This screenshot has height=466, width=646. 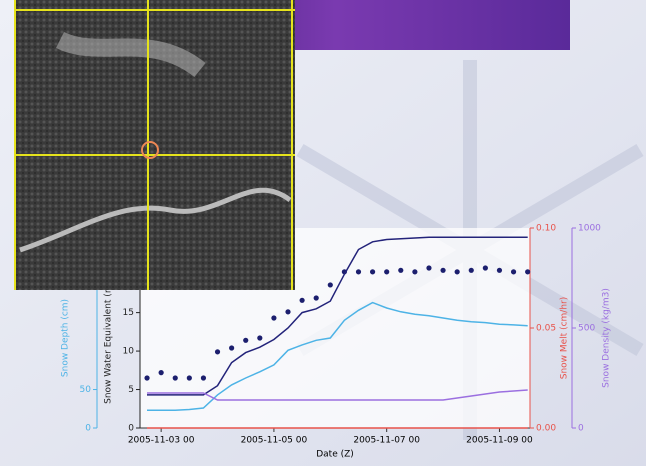 I want to click on y-tick-label: 1000, so click(x=589, y=229).